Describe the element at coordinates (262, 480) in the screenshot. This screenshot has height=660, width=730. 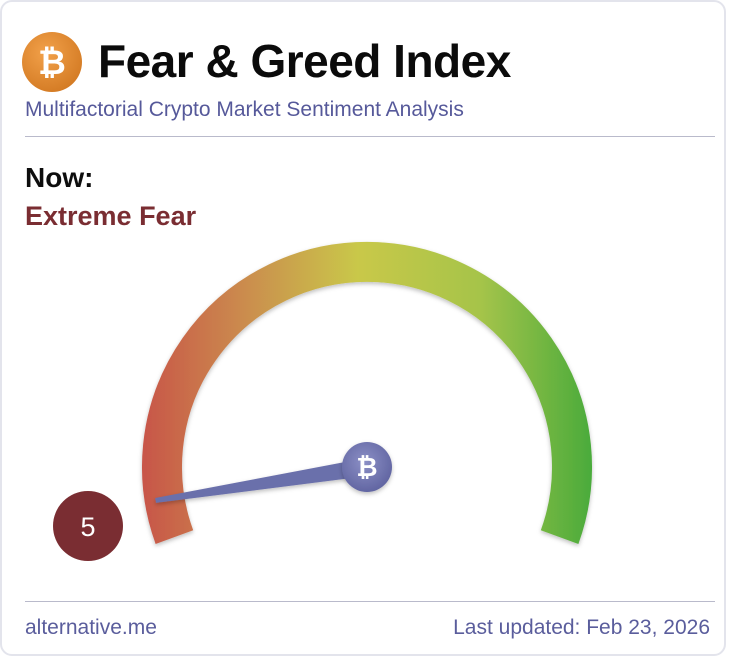
I see `gauge-needle` at that location.